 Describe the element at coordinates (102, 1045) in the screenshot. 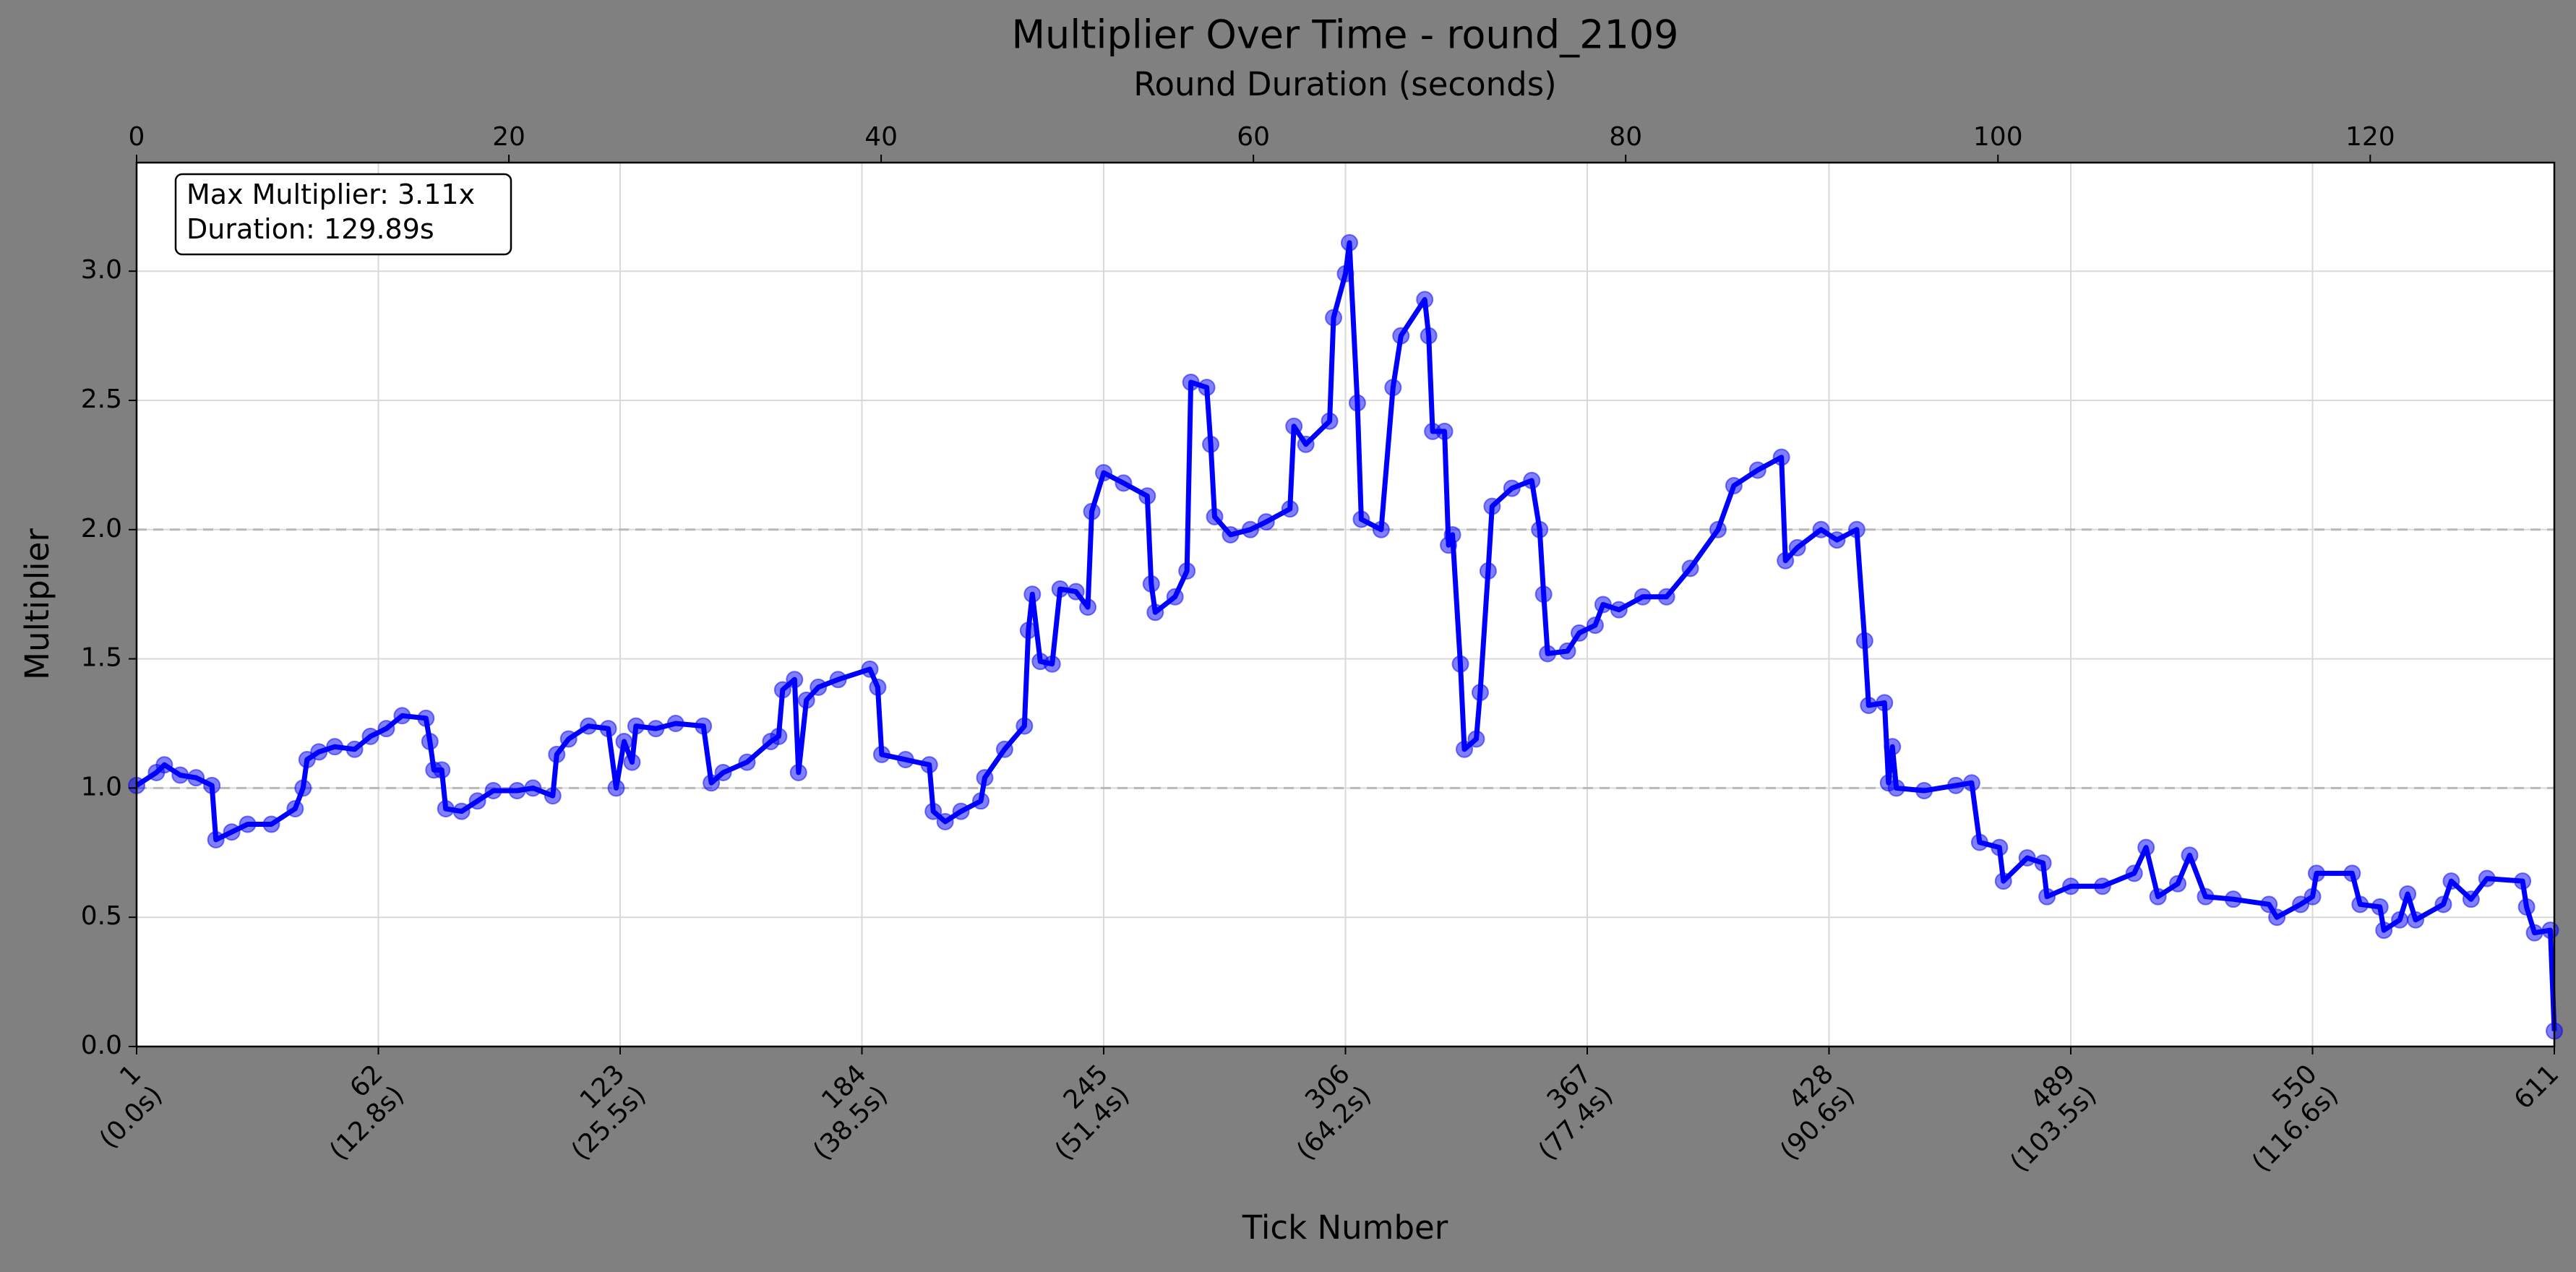

I see `y-tick-label: 0.0` at that location.